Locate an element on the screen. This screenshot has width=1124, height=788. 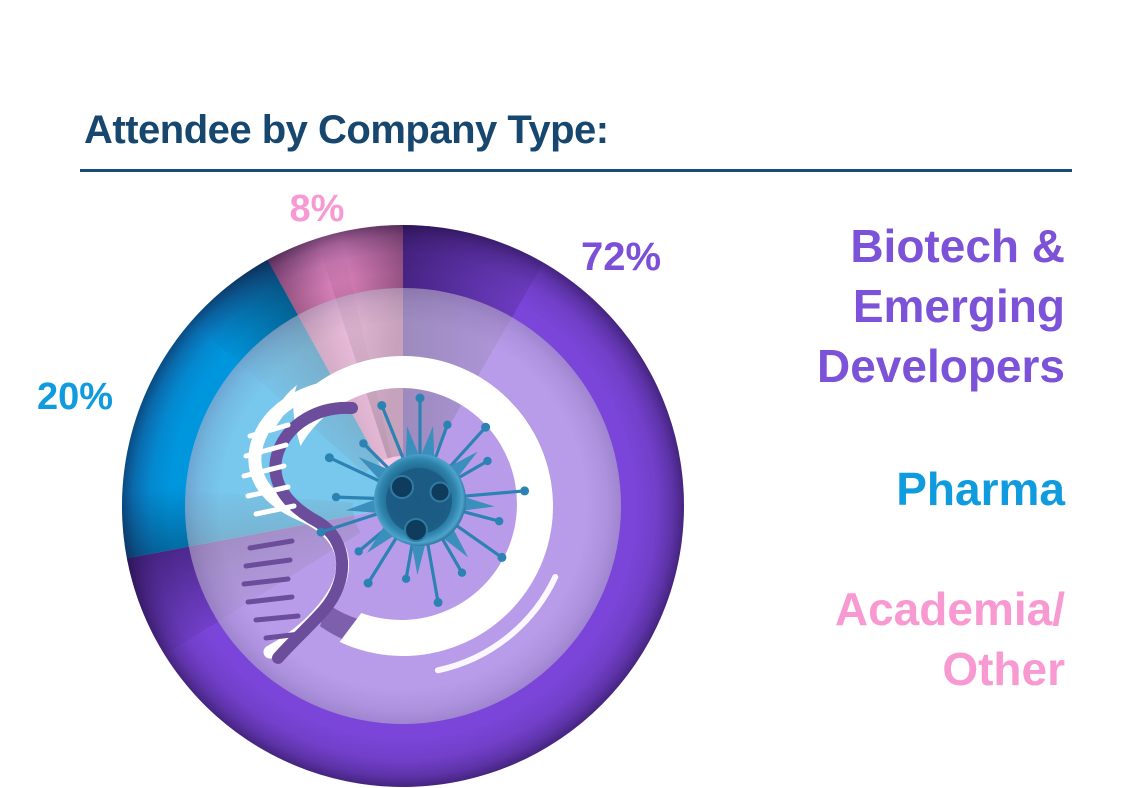
legend-item-pharma: Pharma is located at coordinates (855, 489).